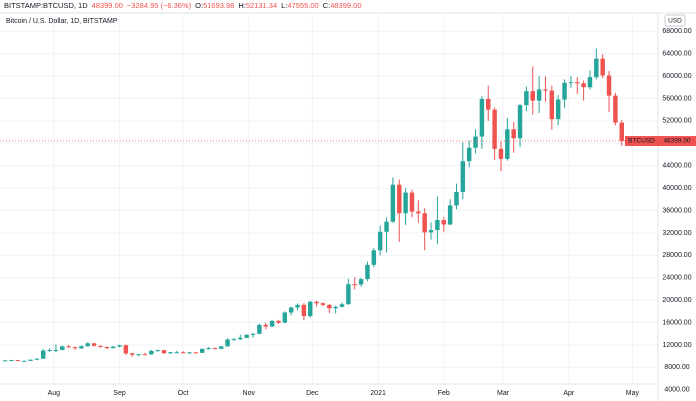 This screenshot has width=696, height=401. Describe the element at coordinates (249, 393) in the screenshot. I see `x-tick-label: Nov` at that location.